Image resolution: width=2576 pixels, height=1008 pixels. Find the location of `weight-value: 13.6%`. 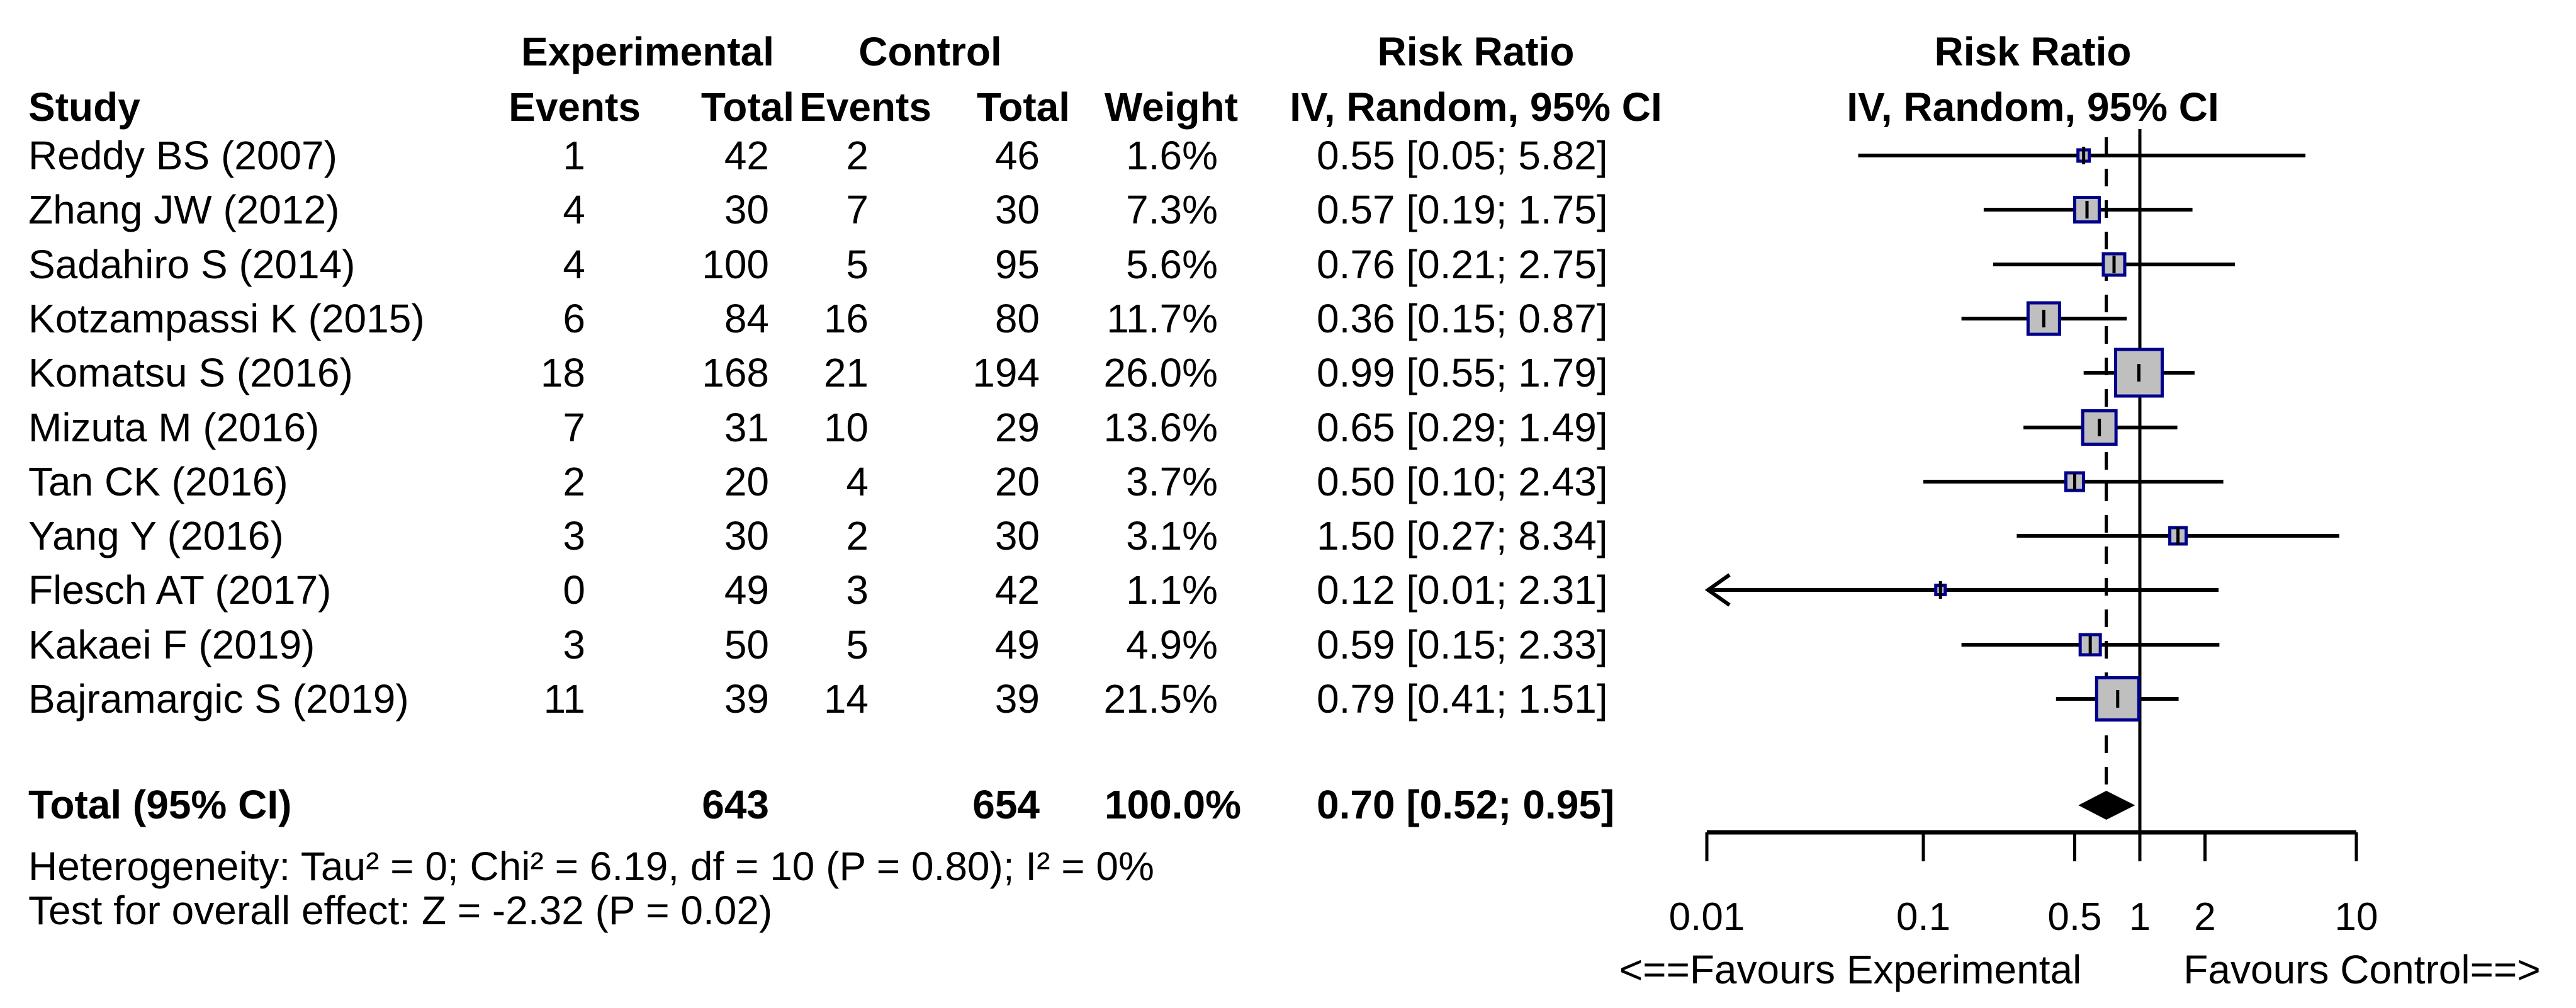

weight-value: 13.6% is located at coordinates (1160, 427).